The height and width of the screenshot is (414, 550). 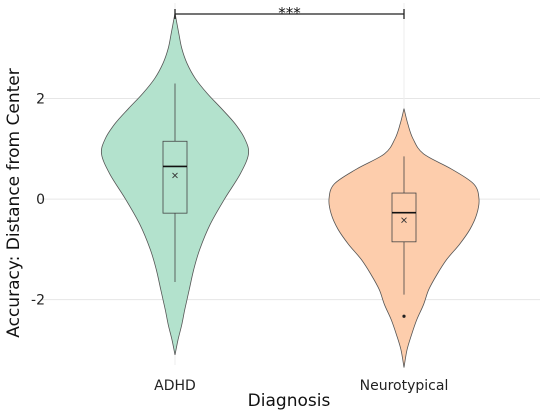 What do you see at coordinates (40, 100) in the screenshot?
I see `y-tick-label: 2` at bounding box center [40, 100].